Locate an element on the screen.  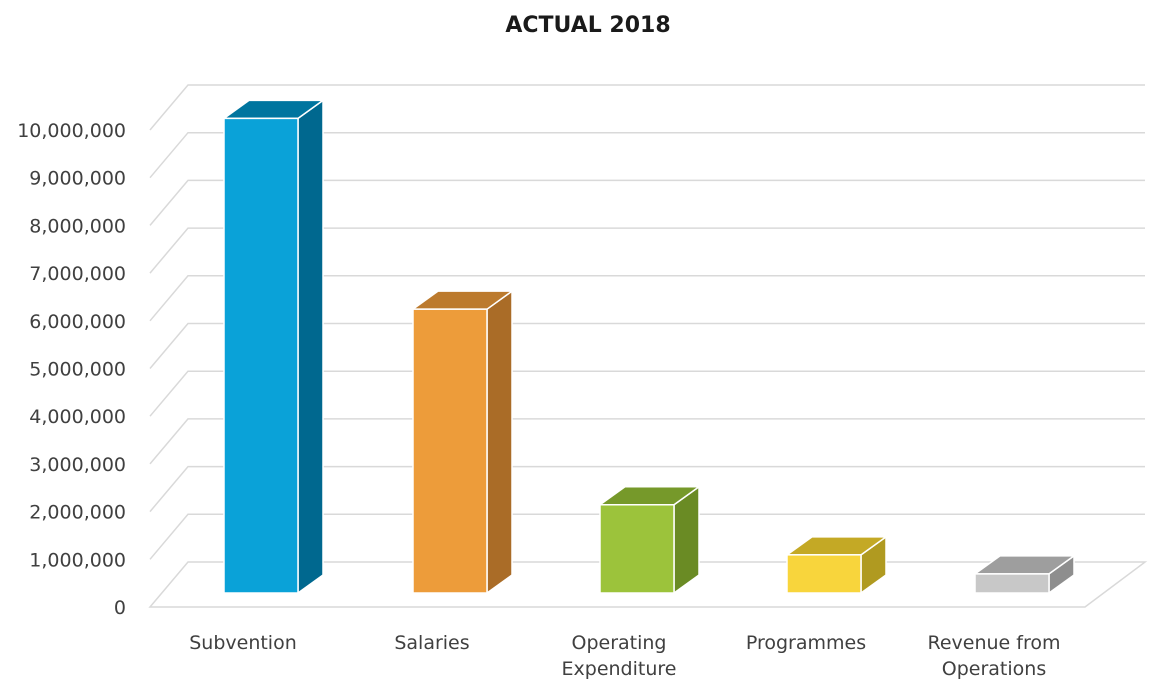
x-tick-label: Subvention is located at coordinates (243, 643).